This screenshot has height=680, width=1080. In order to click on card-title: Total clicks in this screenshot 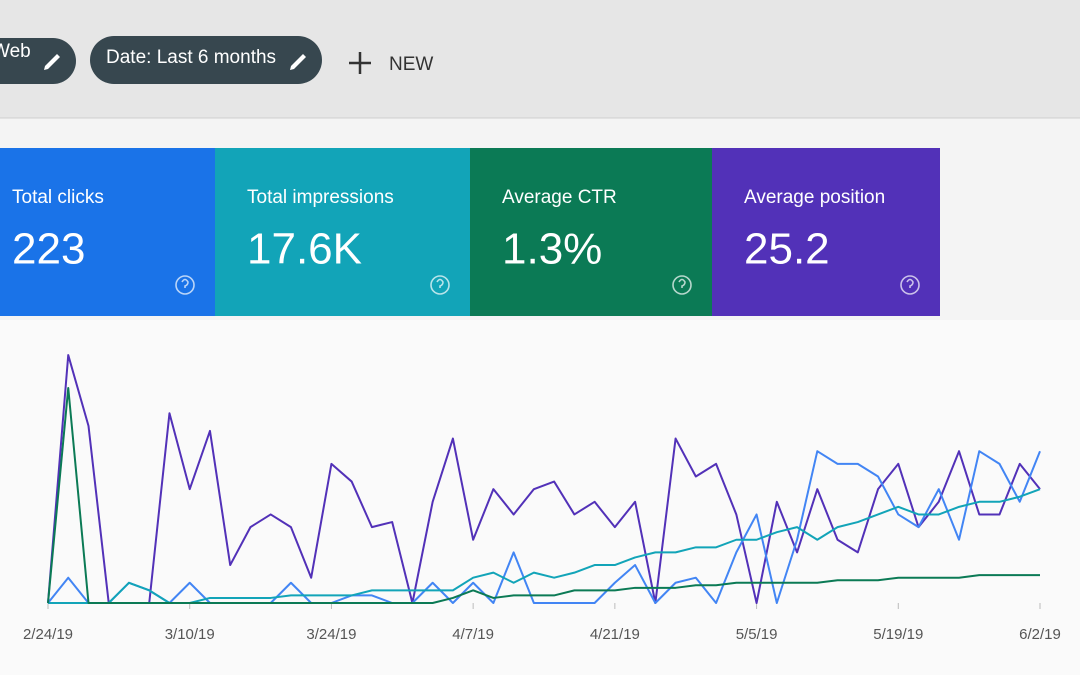, I will do `click(58, 197)`.